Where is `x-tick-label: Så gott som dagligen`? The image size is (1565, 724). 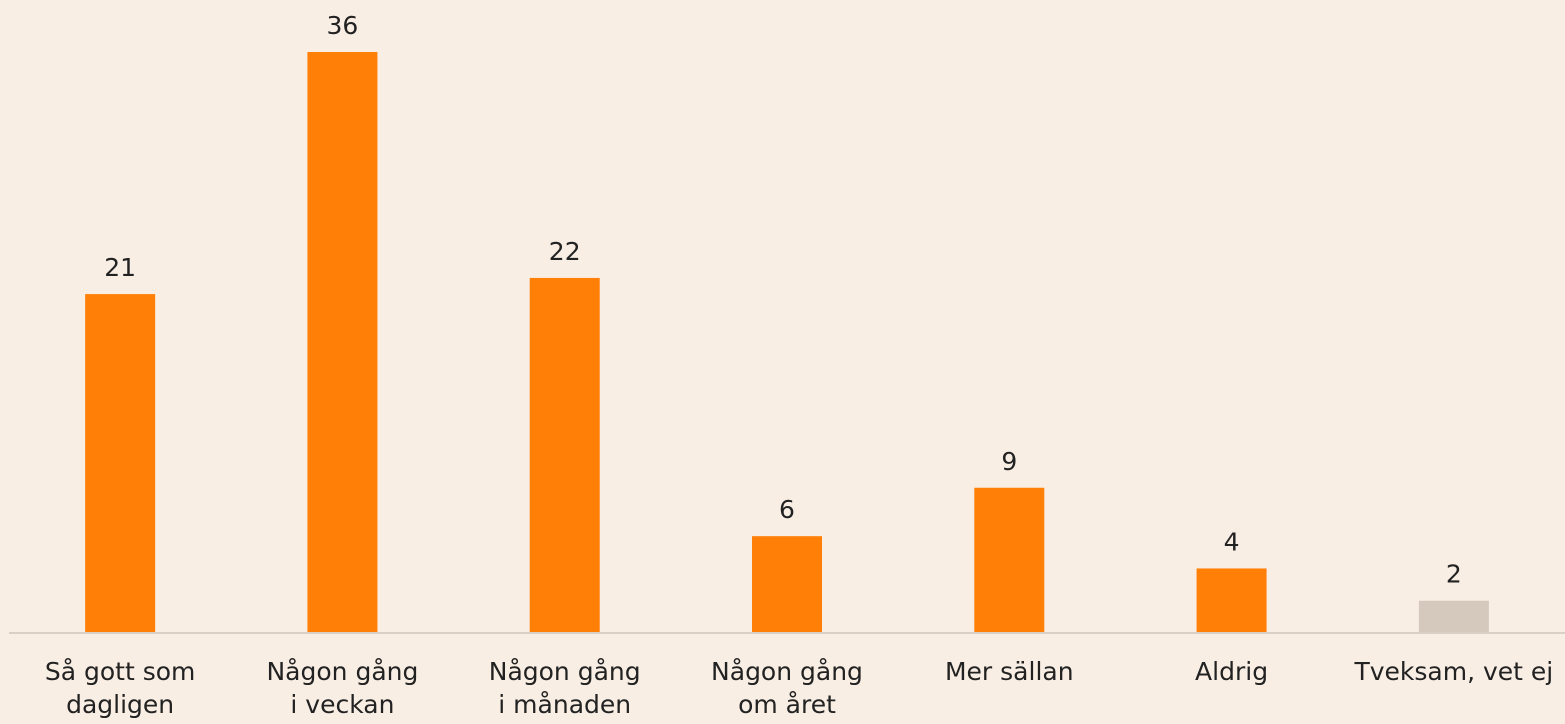 x-tick-label: Så gott som dagligen is located at coordinates (120, 688).